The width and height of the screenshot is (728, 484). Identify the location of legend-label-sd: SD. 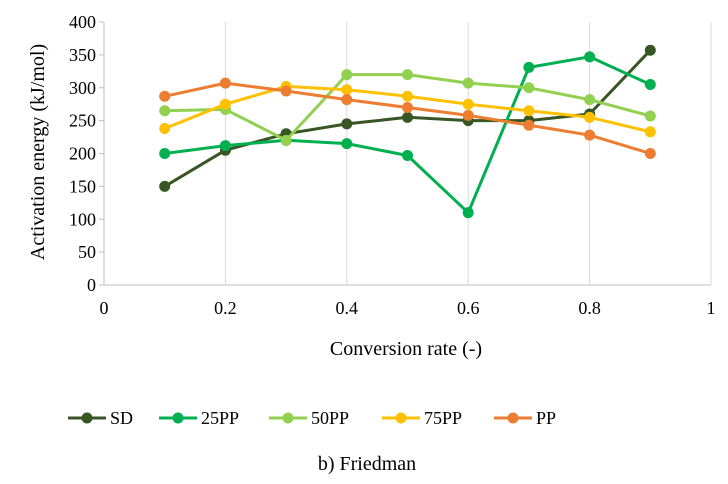
(121, 418).